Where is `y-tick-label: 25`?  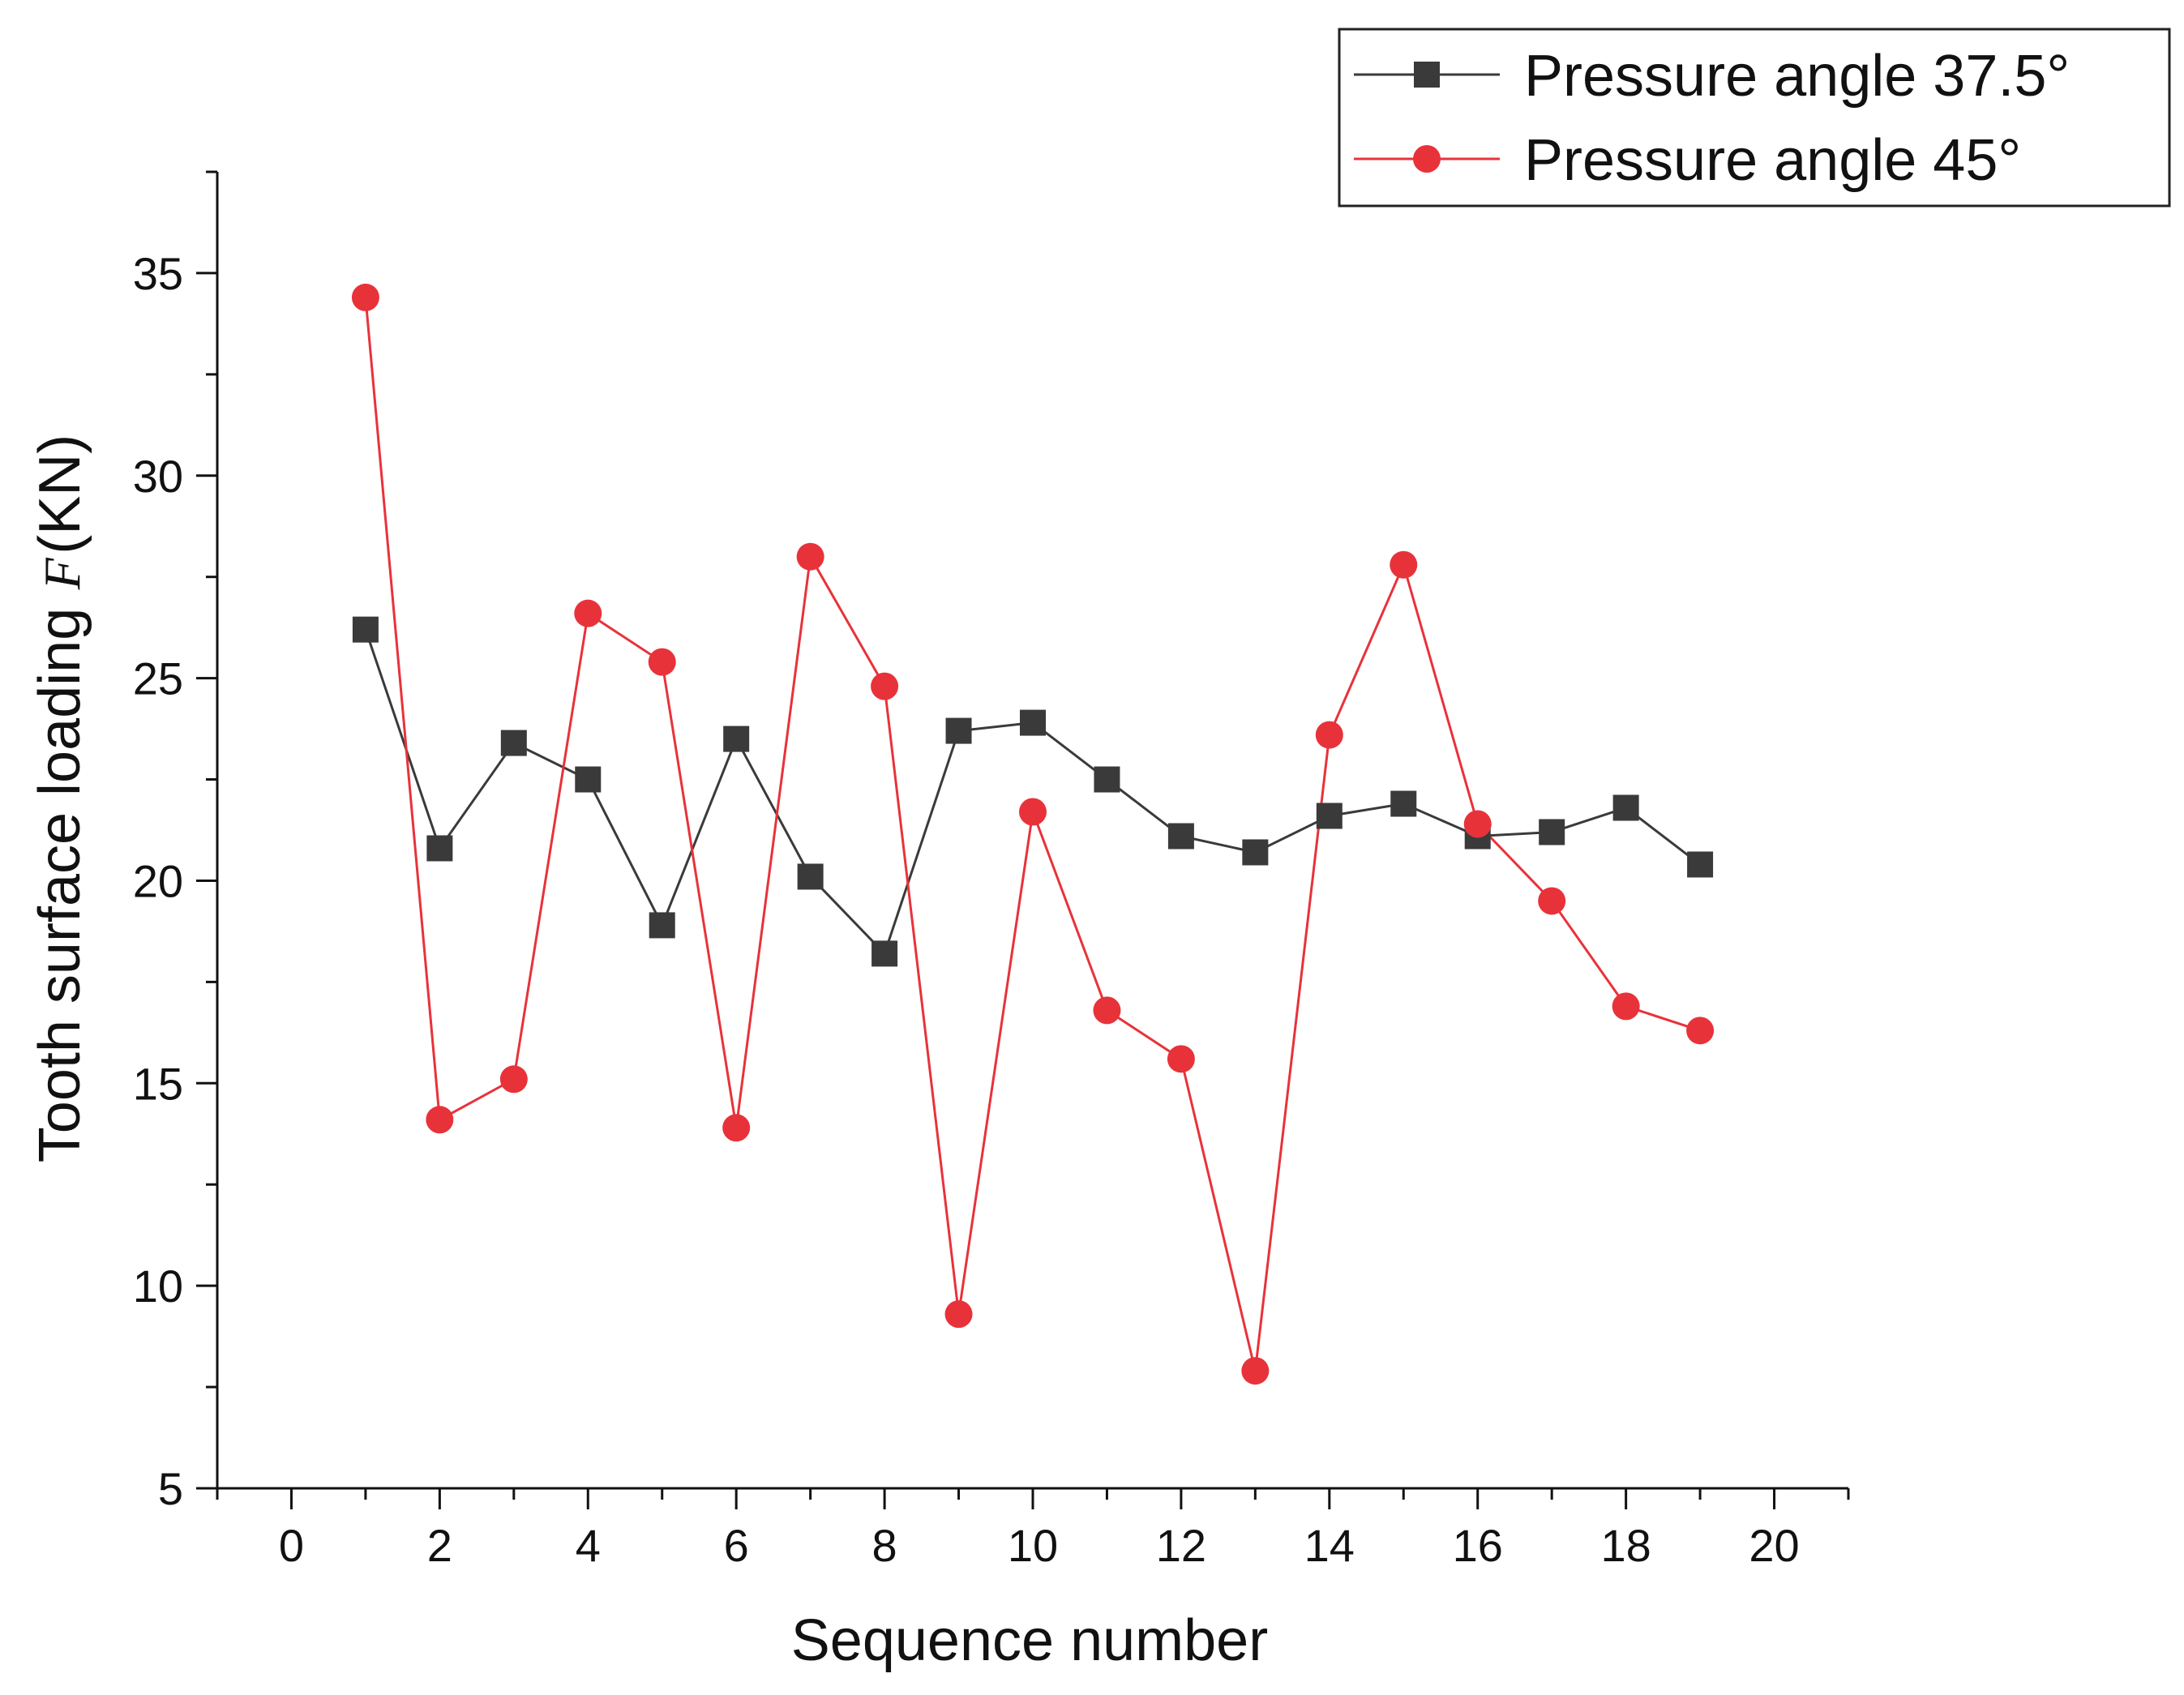 y-tick-label: 25 is located at coordinates (158, 678).